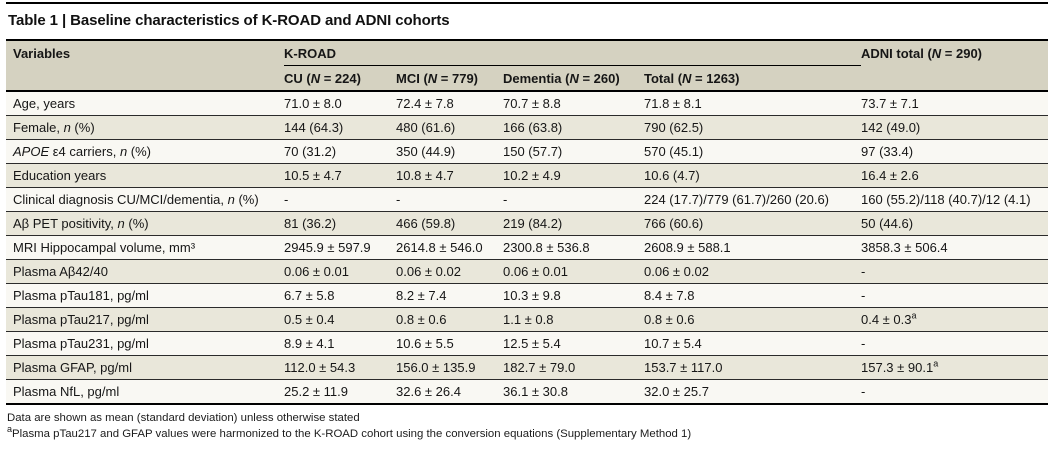 The image size is (1055, 469). I want to click on column-header-variables: Variables, so click(145, 66).